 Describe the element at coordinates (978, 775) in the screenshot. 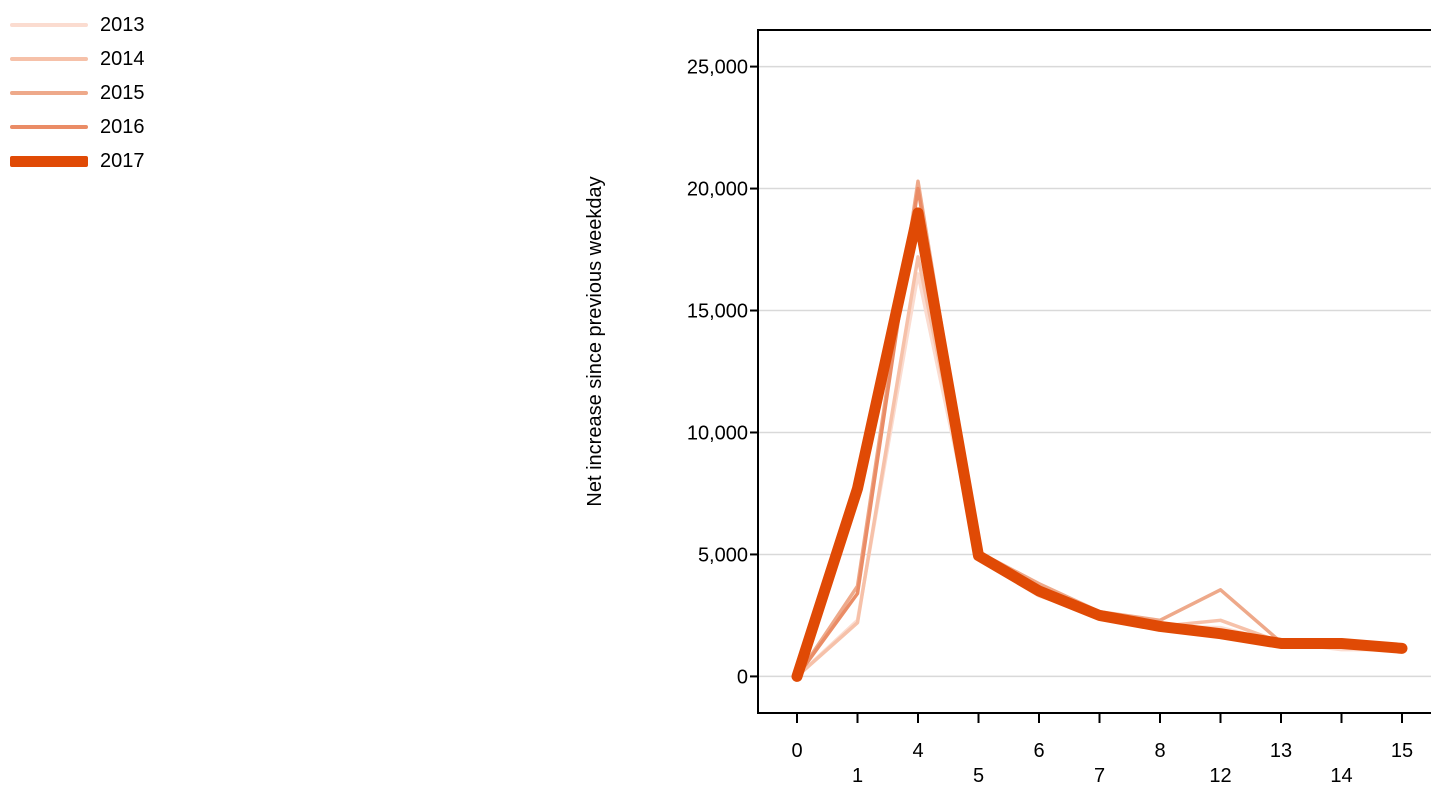

I see `x-tick-label: 5` at that location.